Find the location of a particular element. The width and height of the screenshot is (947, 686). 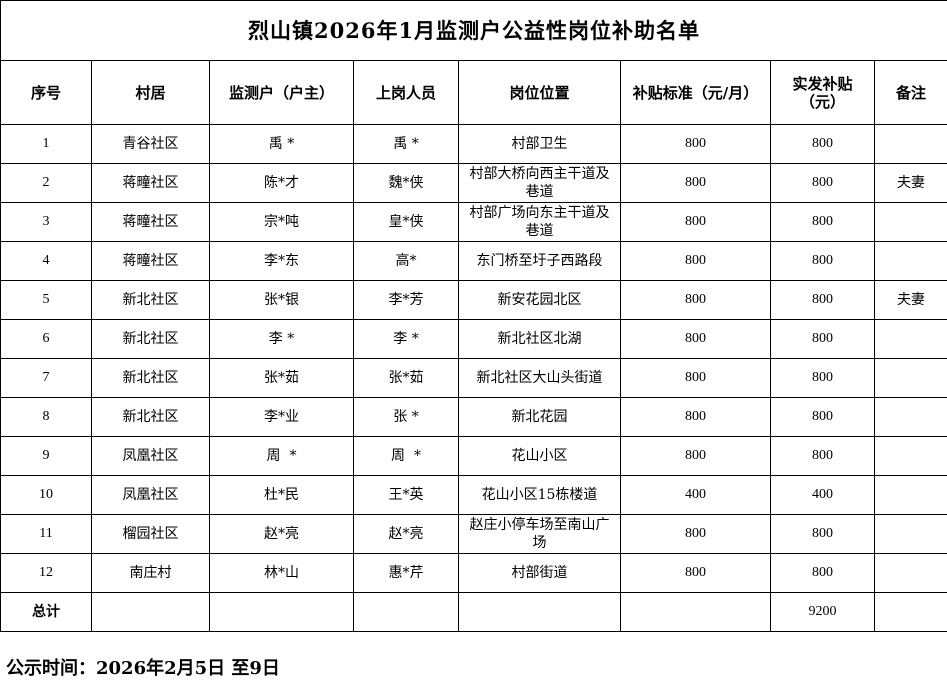

column-header: 监测户（户主） is located at coordinates (281, 92).